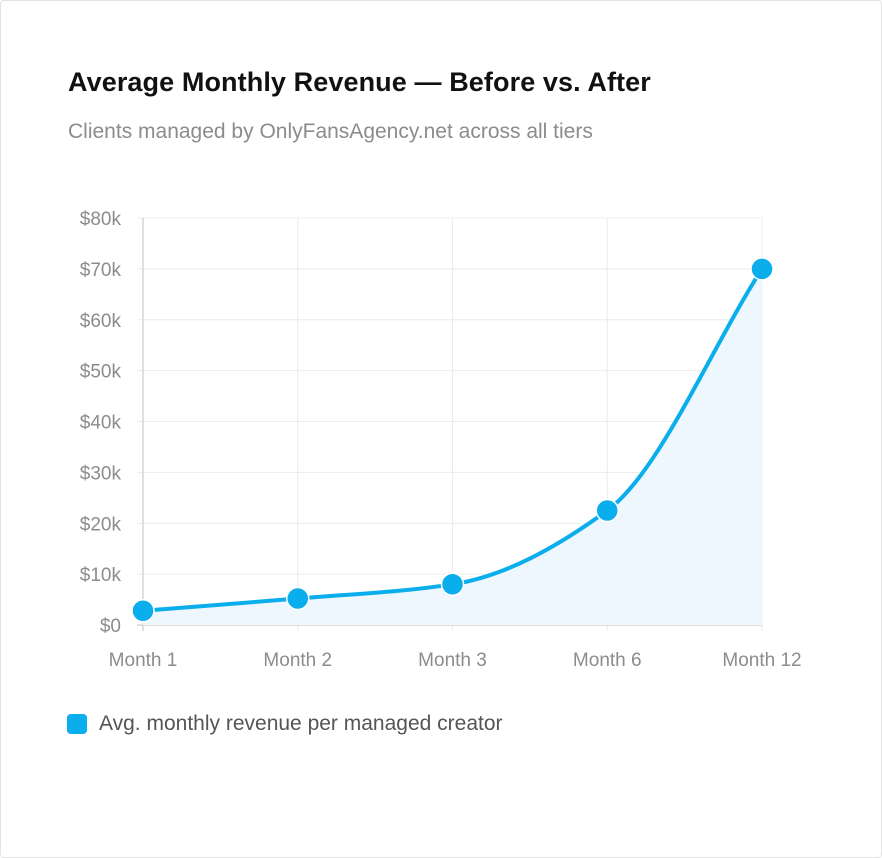  I want to click on x-tick-label: Month 2, so click(297, 660).